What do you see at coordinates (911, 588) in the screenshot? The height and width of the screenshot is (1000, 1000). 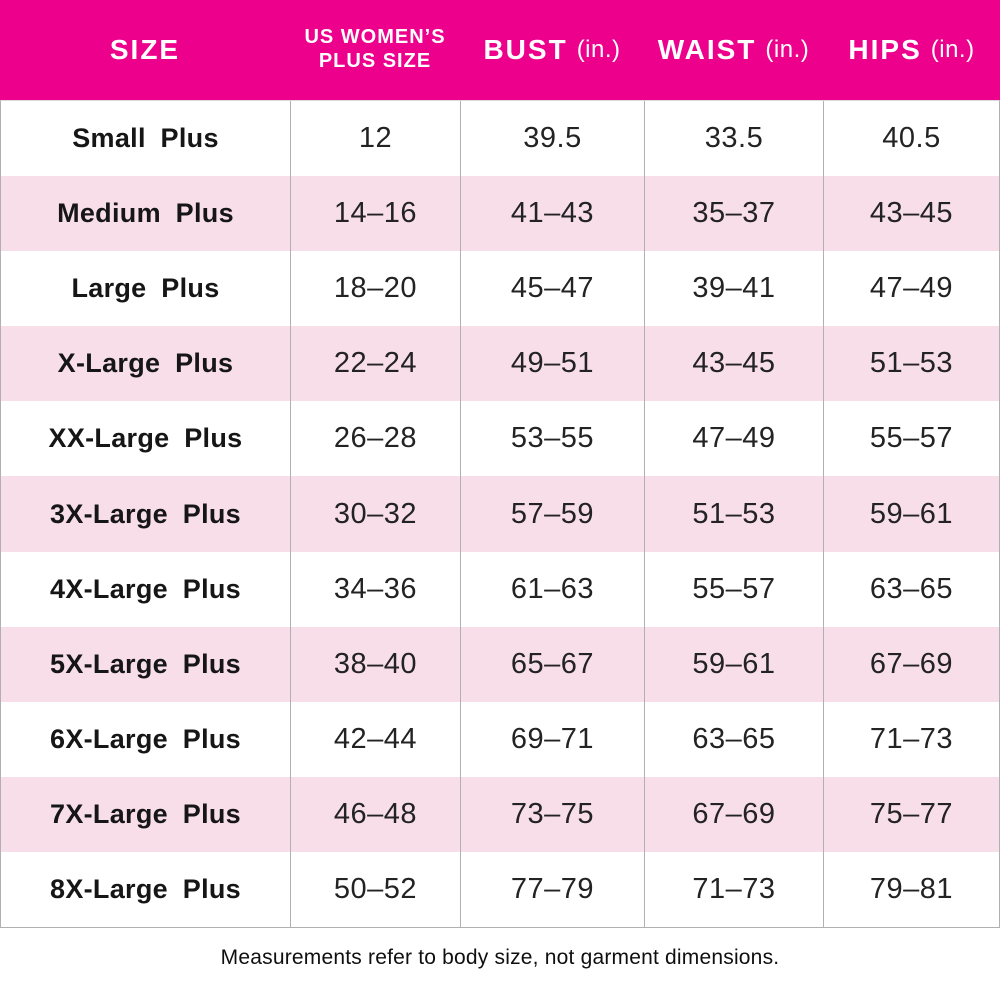 I see `hips-cell: 63–65` at bounding box center [911, 588].